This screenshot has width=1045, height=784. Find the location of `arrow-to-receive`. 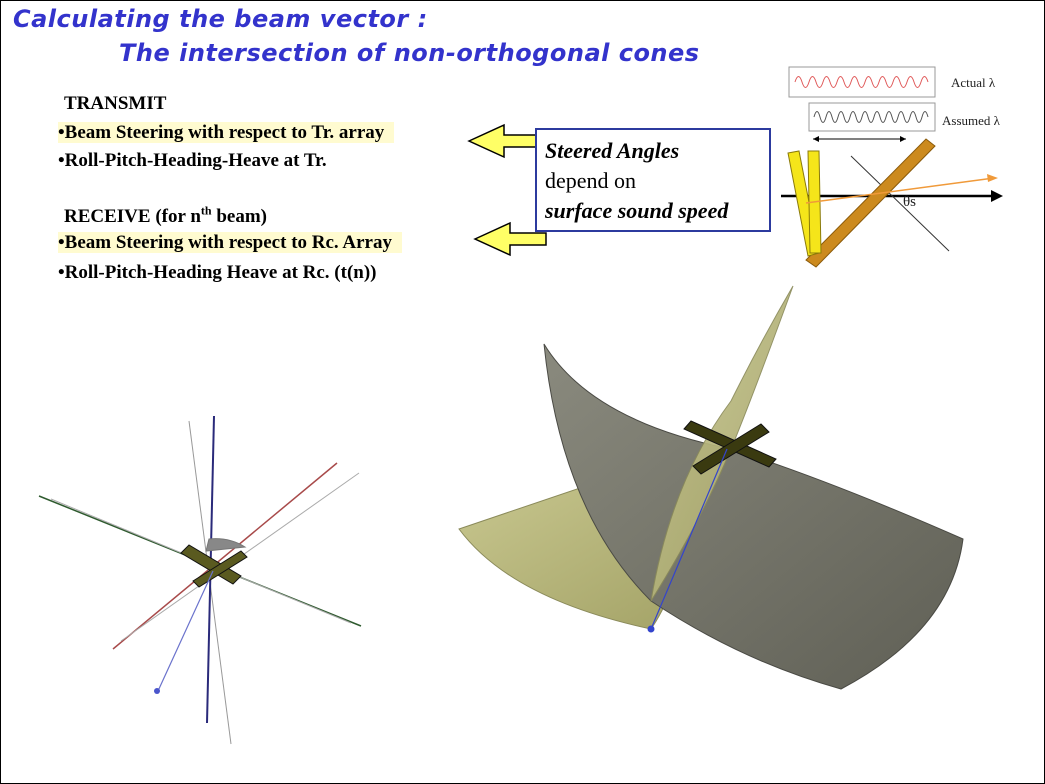

arrow-to-receive is located at coordinates (510, 239).